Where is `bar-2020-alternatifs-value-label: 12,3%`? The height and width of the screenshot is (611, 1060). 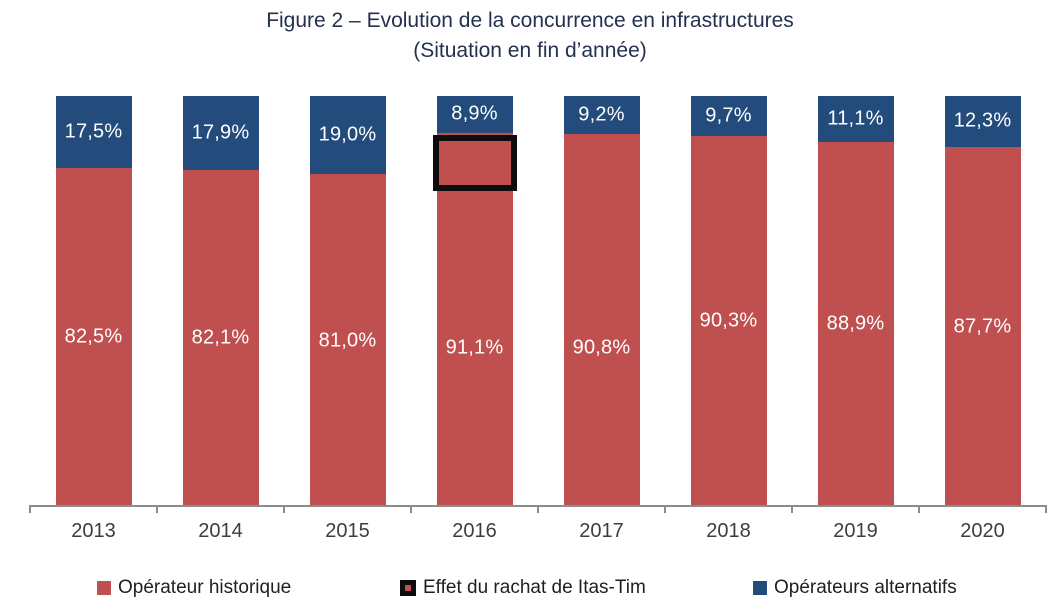 bar-2020-alternatifs-value-label: 12,3% is located at coordinates (982, 120).